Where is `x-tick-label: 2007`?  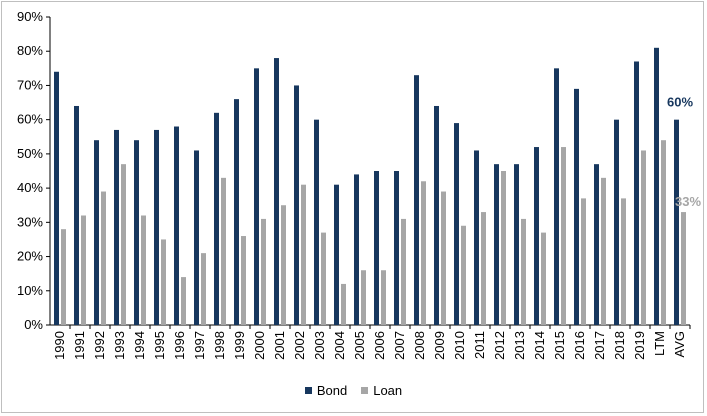 x-tick-label: 2007 is located at coordinates (399, 345).